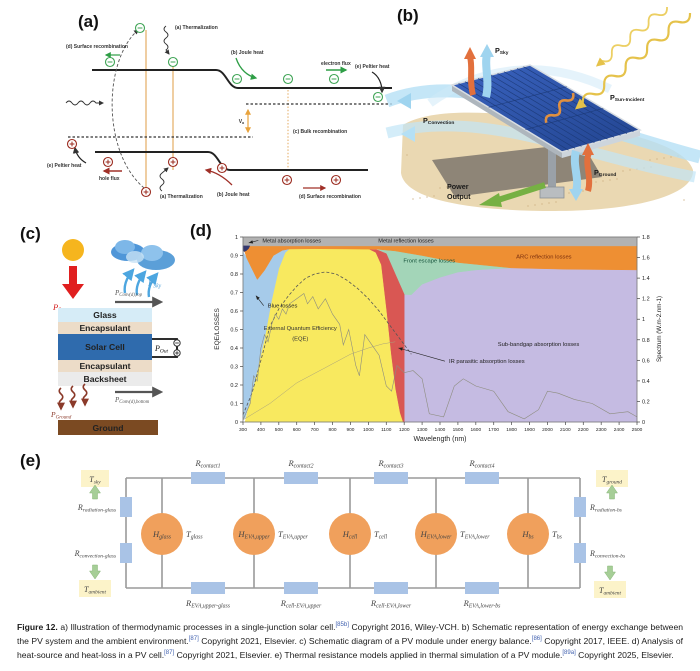 This screenshot has width=700, height=671. Describe the element at coordinates (279, 430) in the screenshot. I see `x-tick-label: 500` at that location.